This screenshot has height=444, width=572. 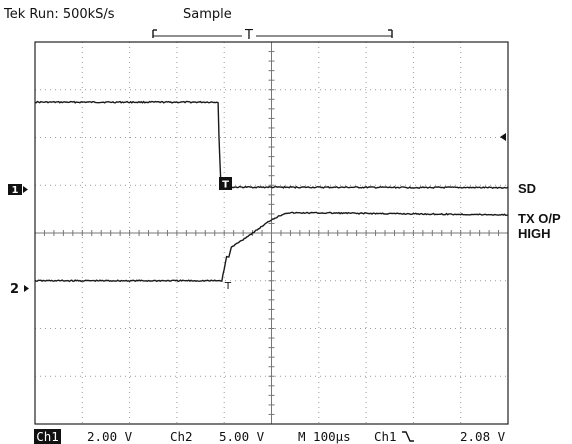 I want to click on trigger-level: 2.08 V, so click(x=483, y=436).